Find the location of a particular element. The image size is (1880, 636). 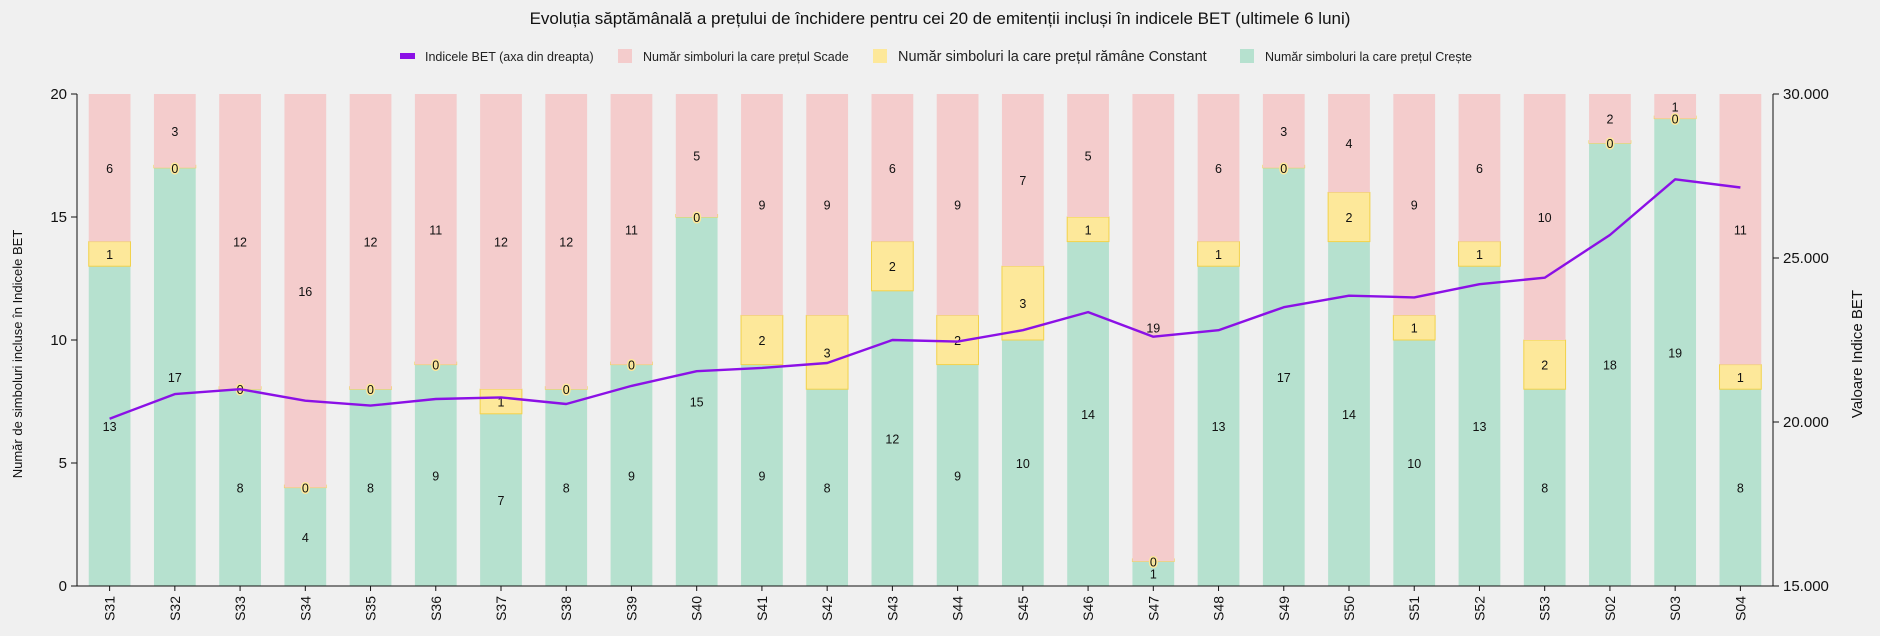

legend-label: Număr simboluri la care prețul Crește is located at coordinates (1368, 57).